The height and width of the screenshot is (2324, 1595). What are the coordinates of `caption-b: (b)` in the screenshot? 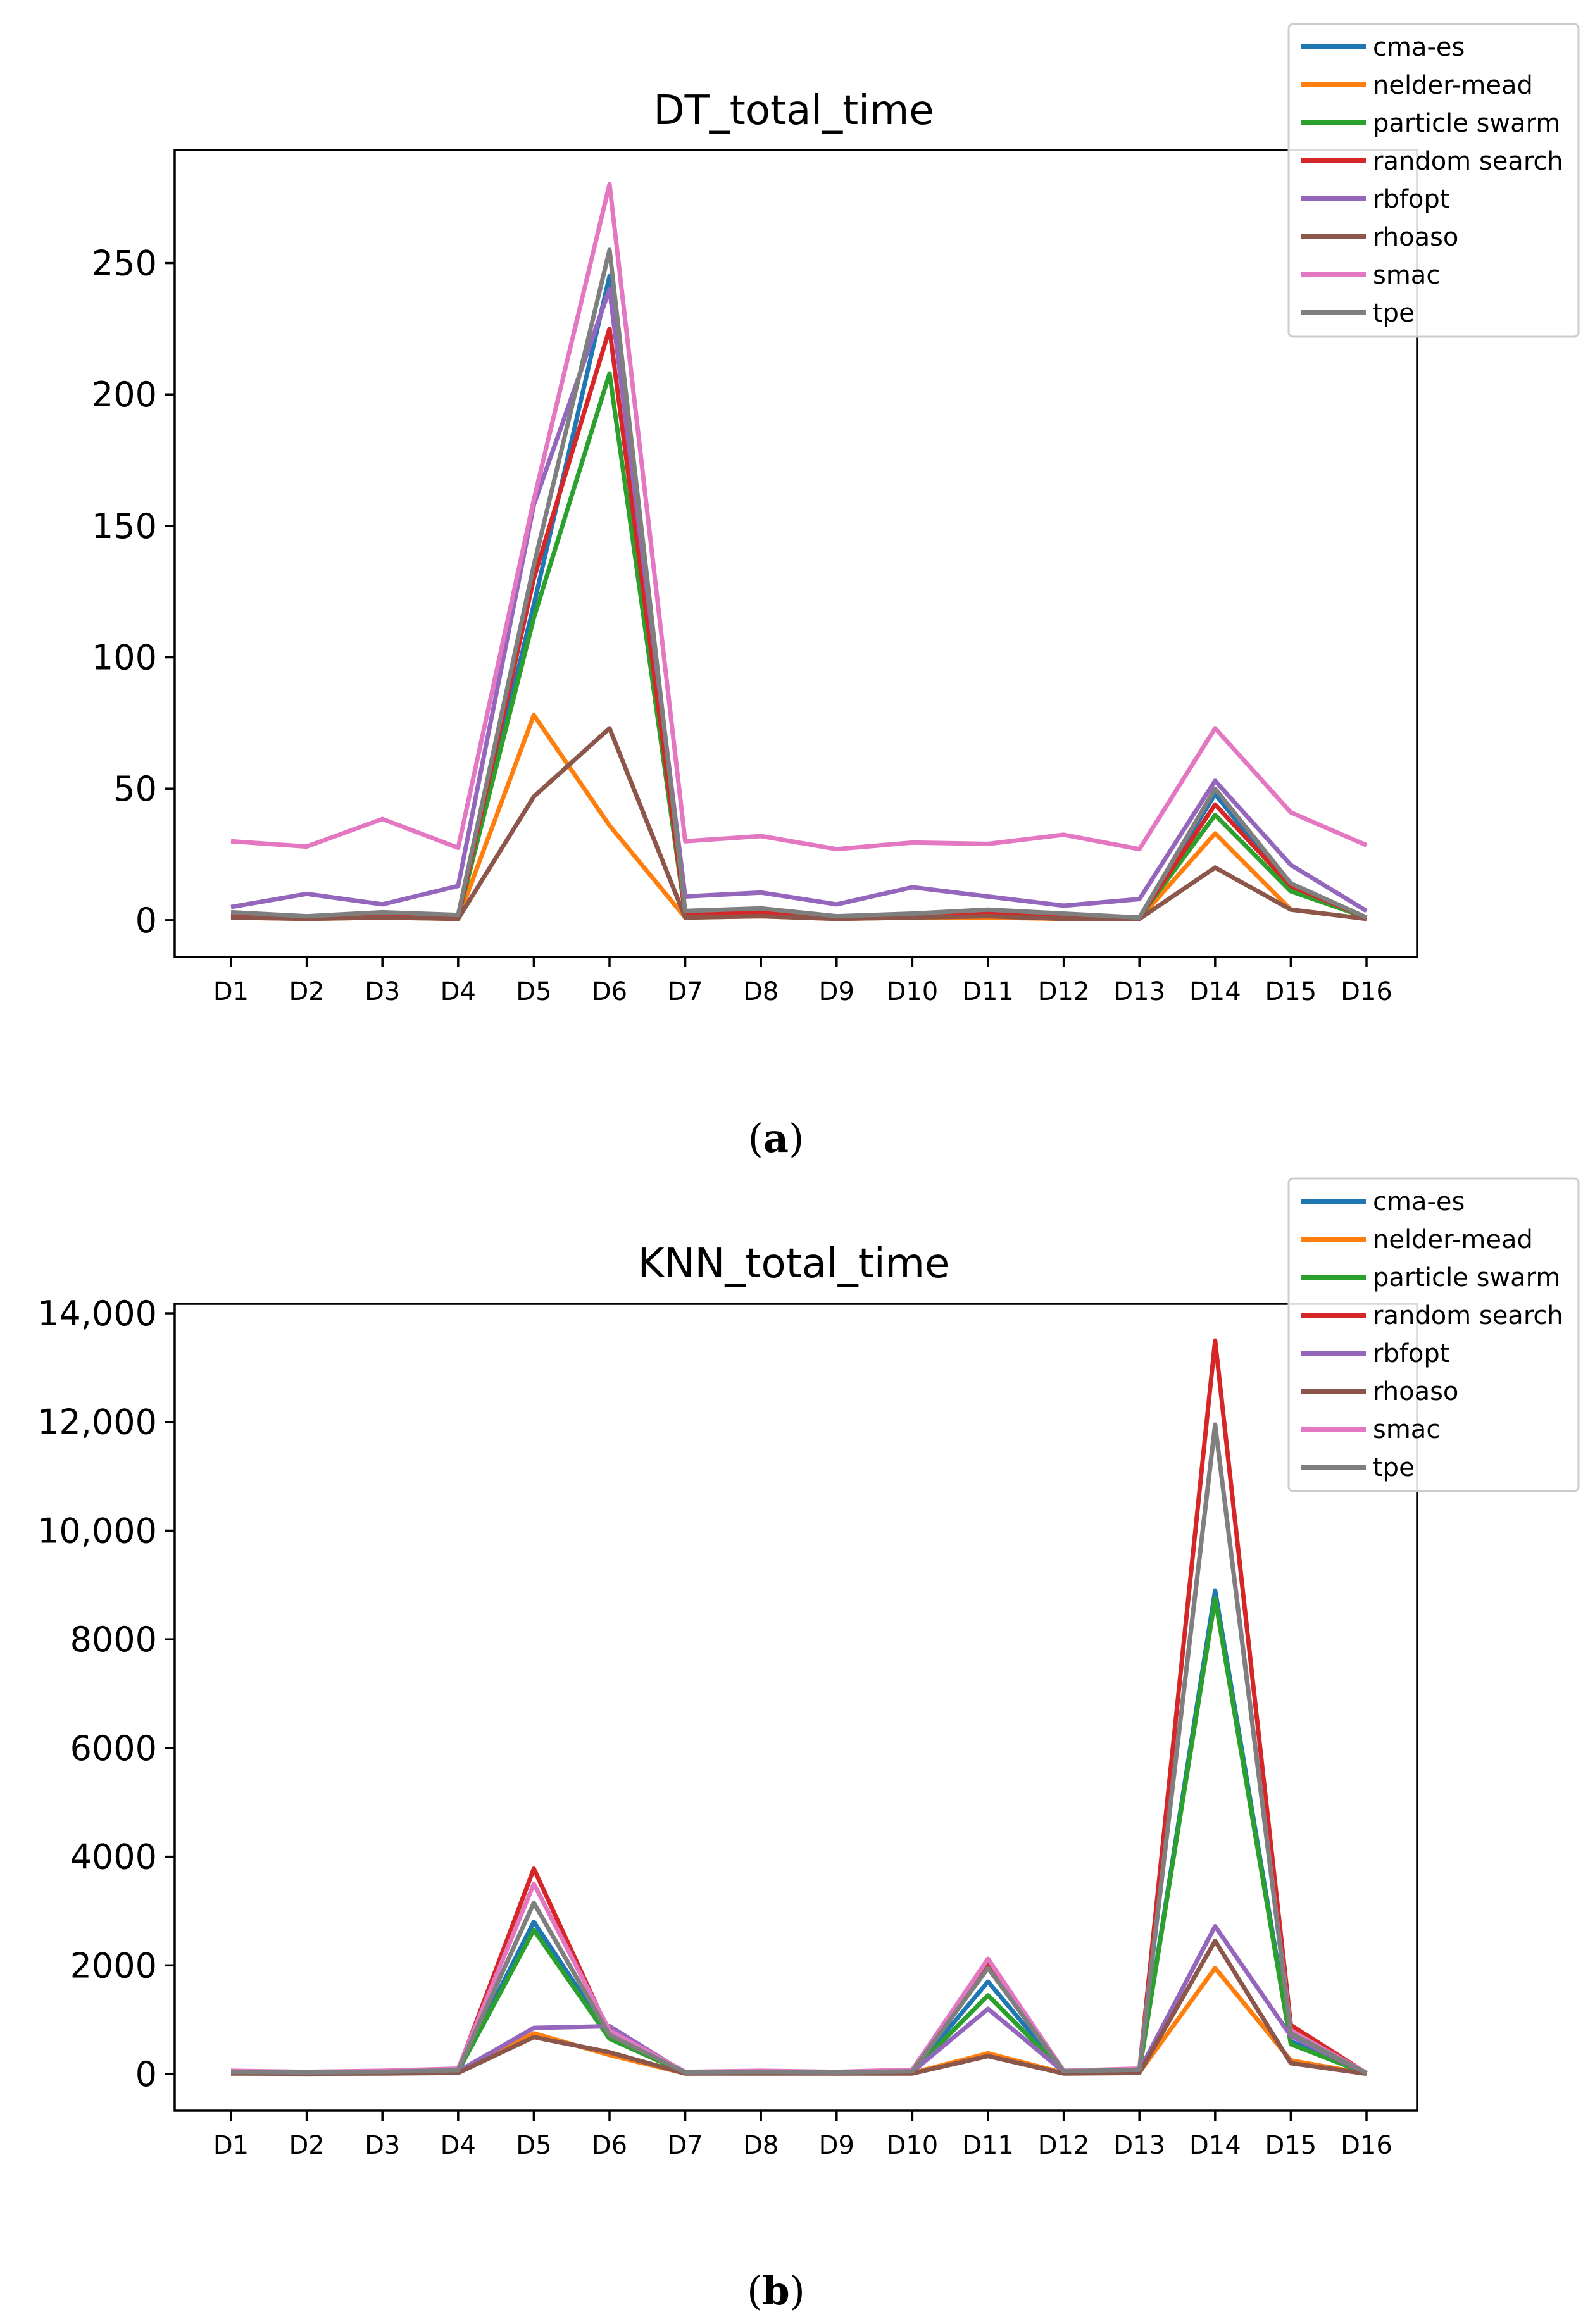 It's located at (776, 2291).